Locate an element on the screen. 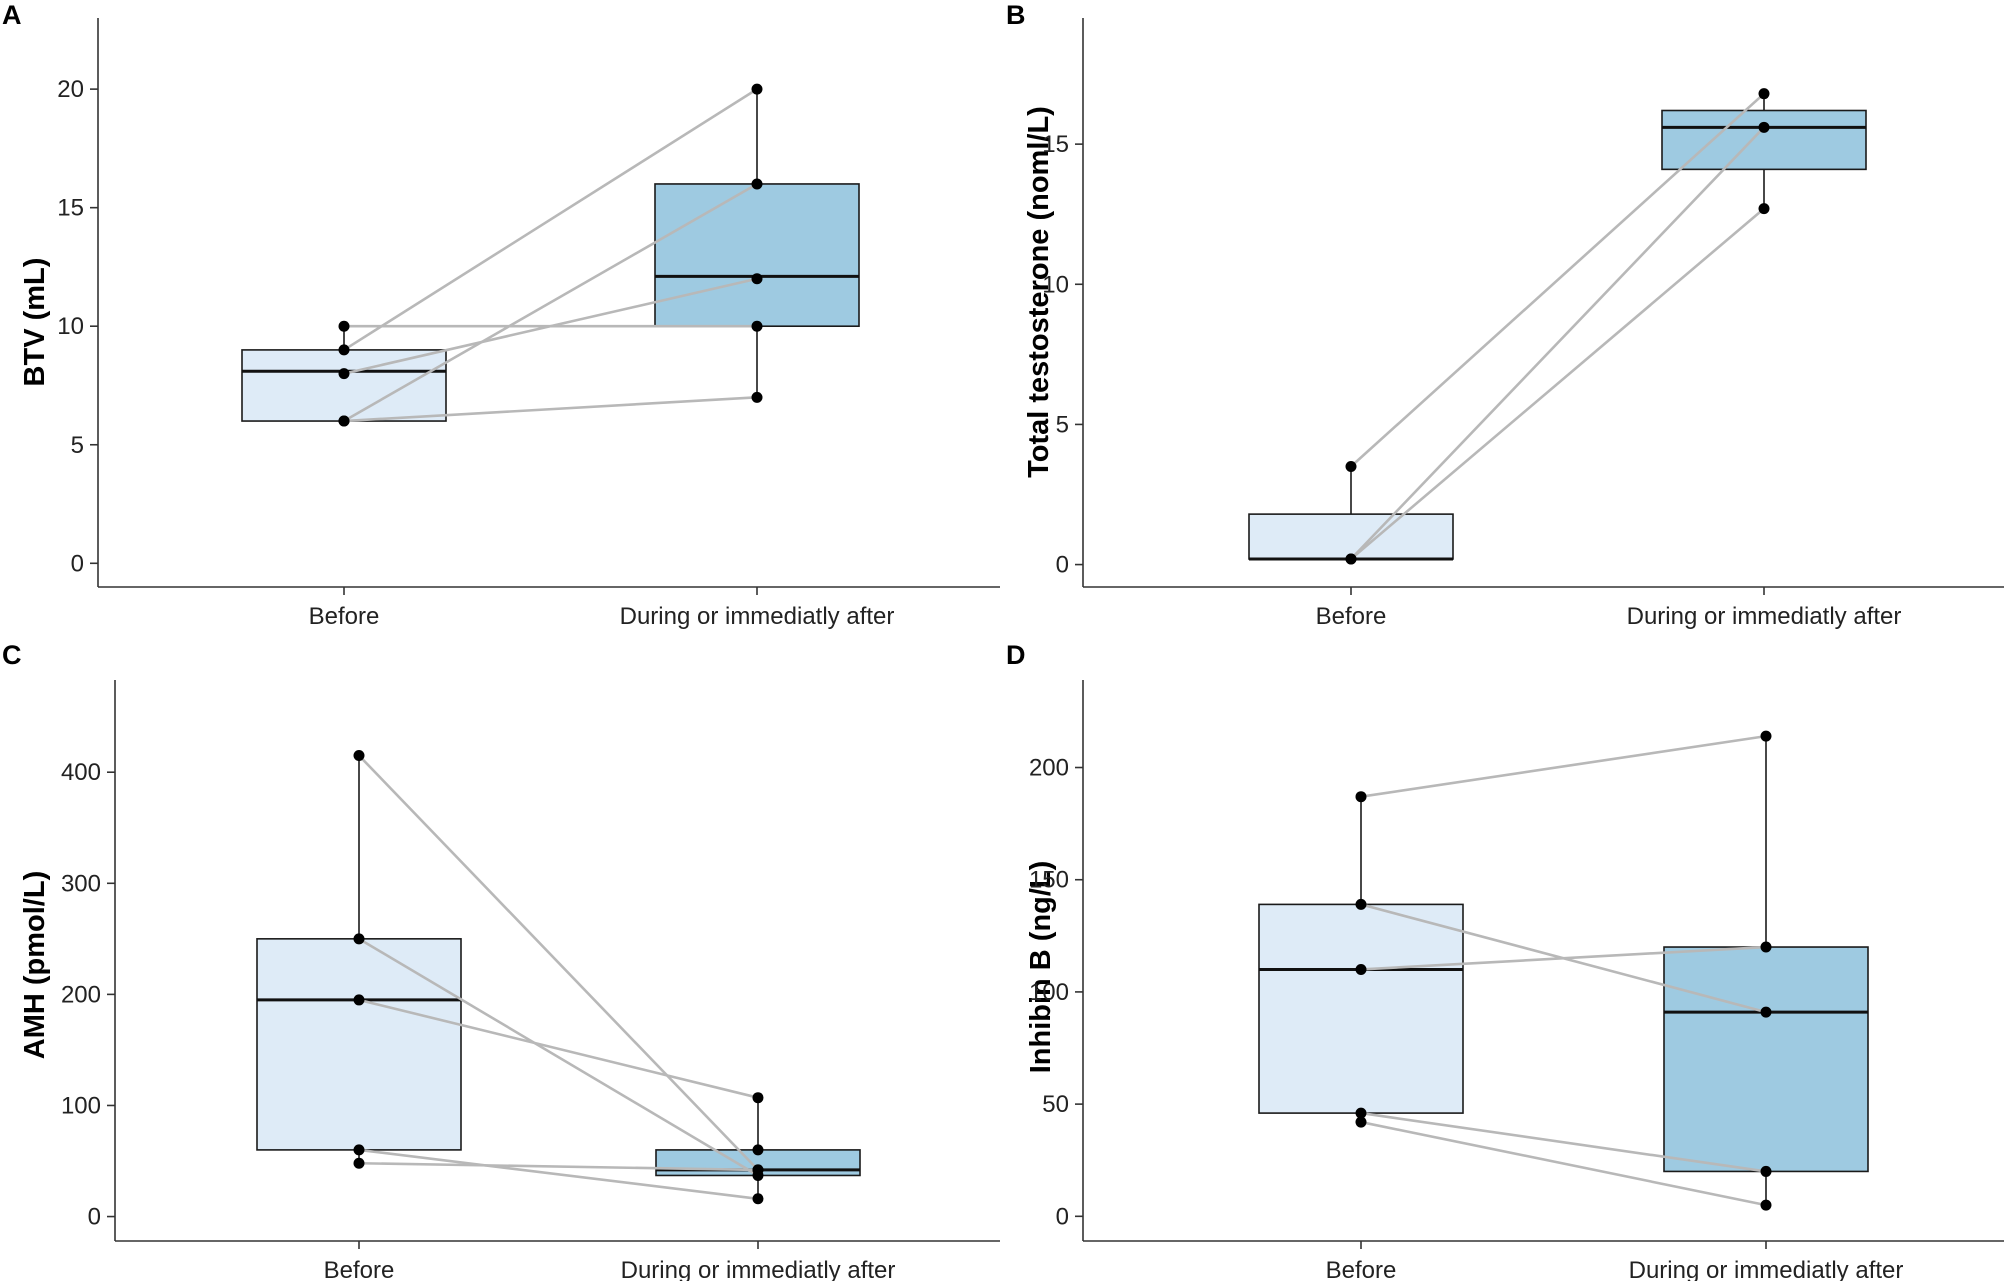  panel-label-a: A is located at coordinates (12, 15).